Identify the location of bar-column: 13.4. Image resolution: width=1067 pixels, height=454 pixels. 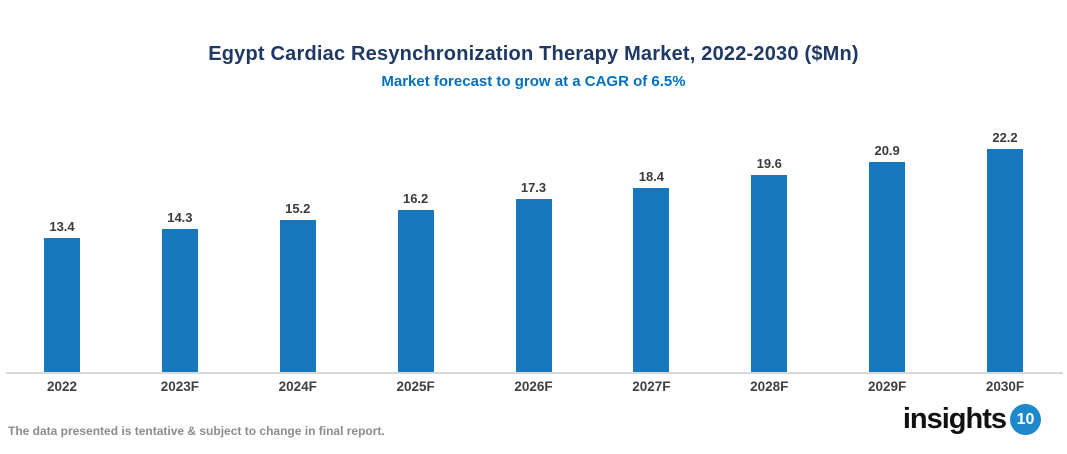
(62, 247).